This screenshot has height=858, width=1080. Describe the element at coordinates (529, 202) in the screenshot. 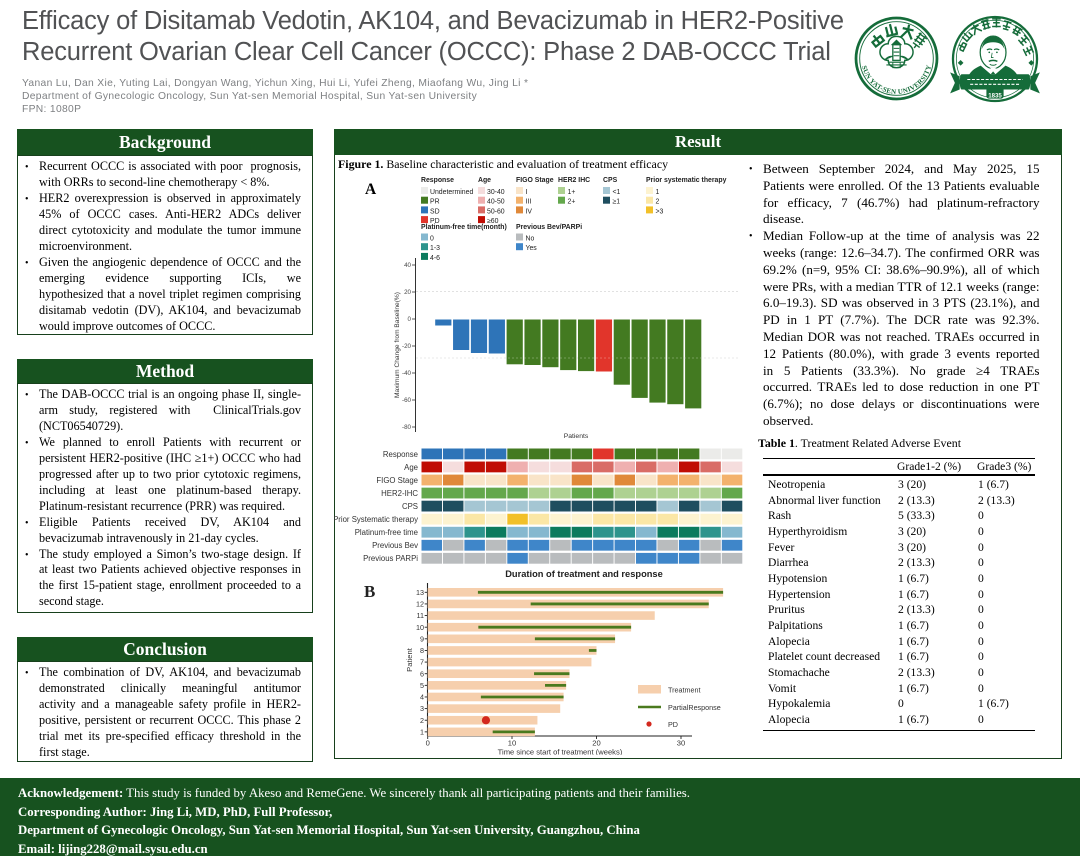

I see `svg-text: III` at that location.